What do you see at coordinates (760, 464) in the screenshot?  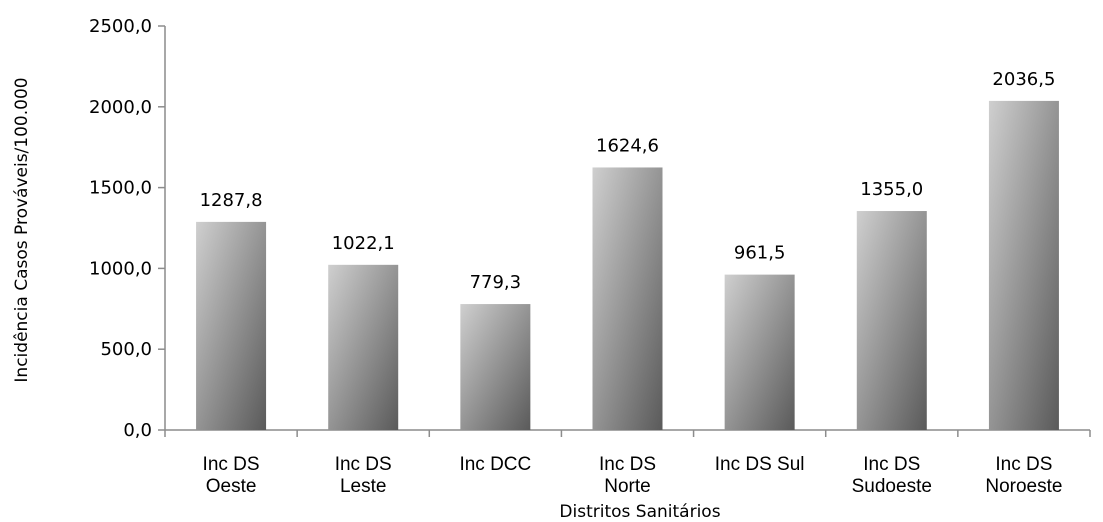 I see `category-label: Inc DS Sul` at bounding box center [760, 464].